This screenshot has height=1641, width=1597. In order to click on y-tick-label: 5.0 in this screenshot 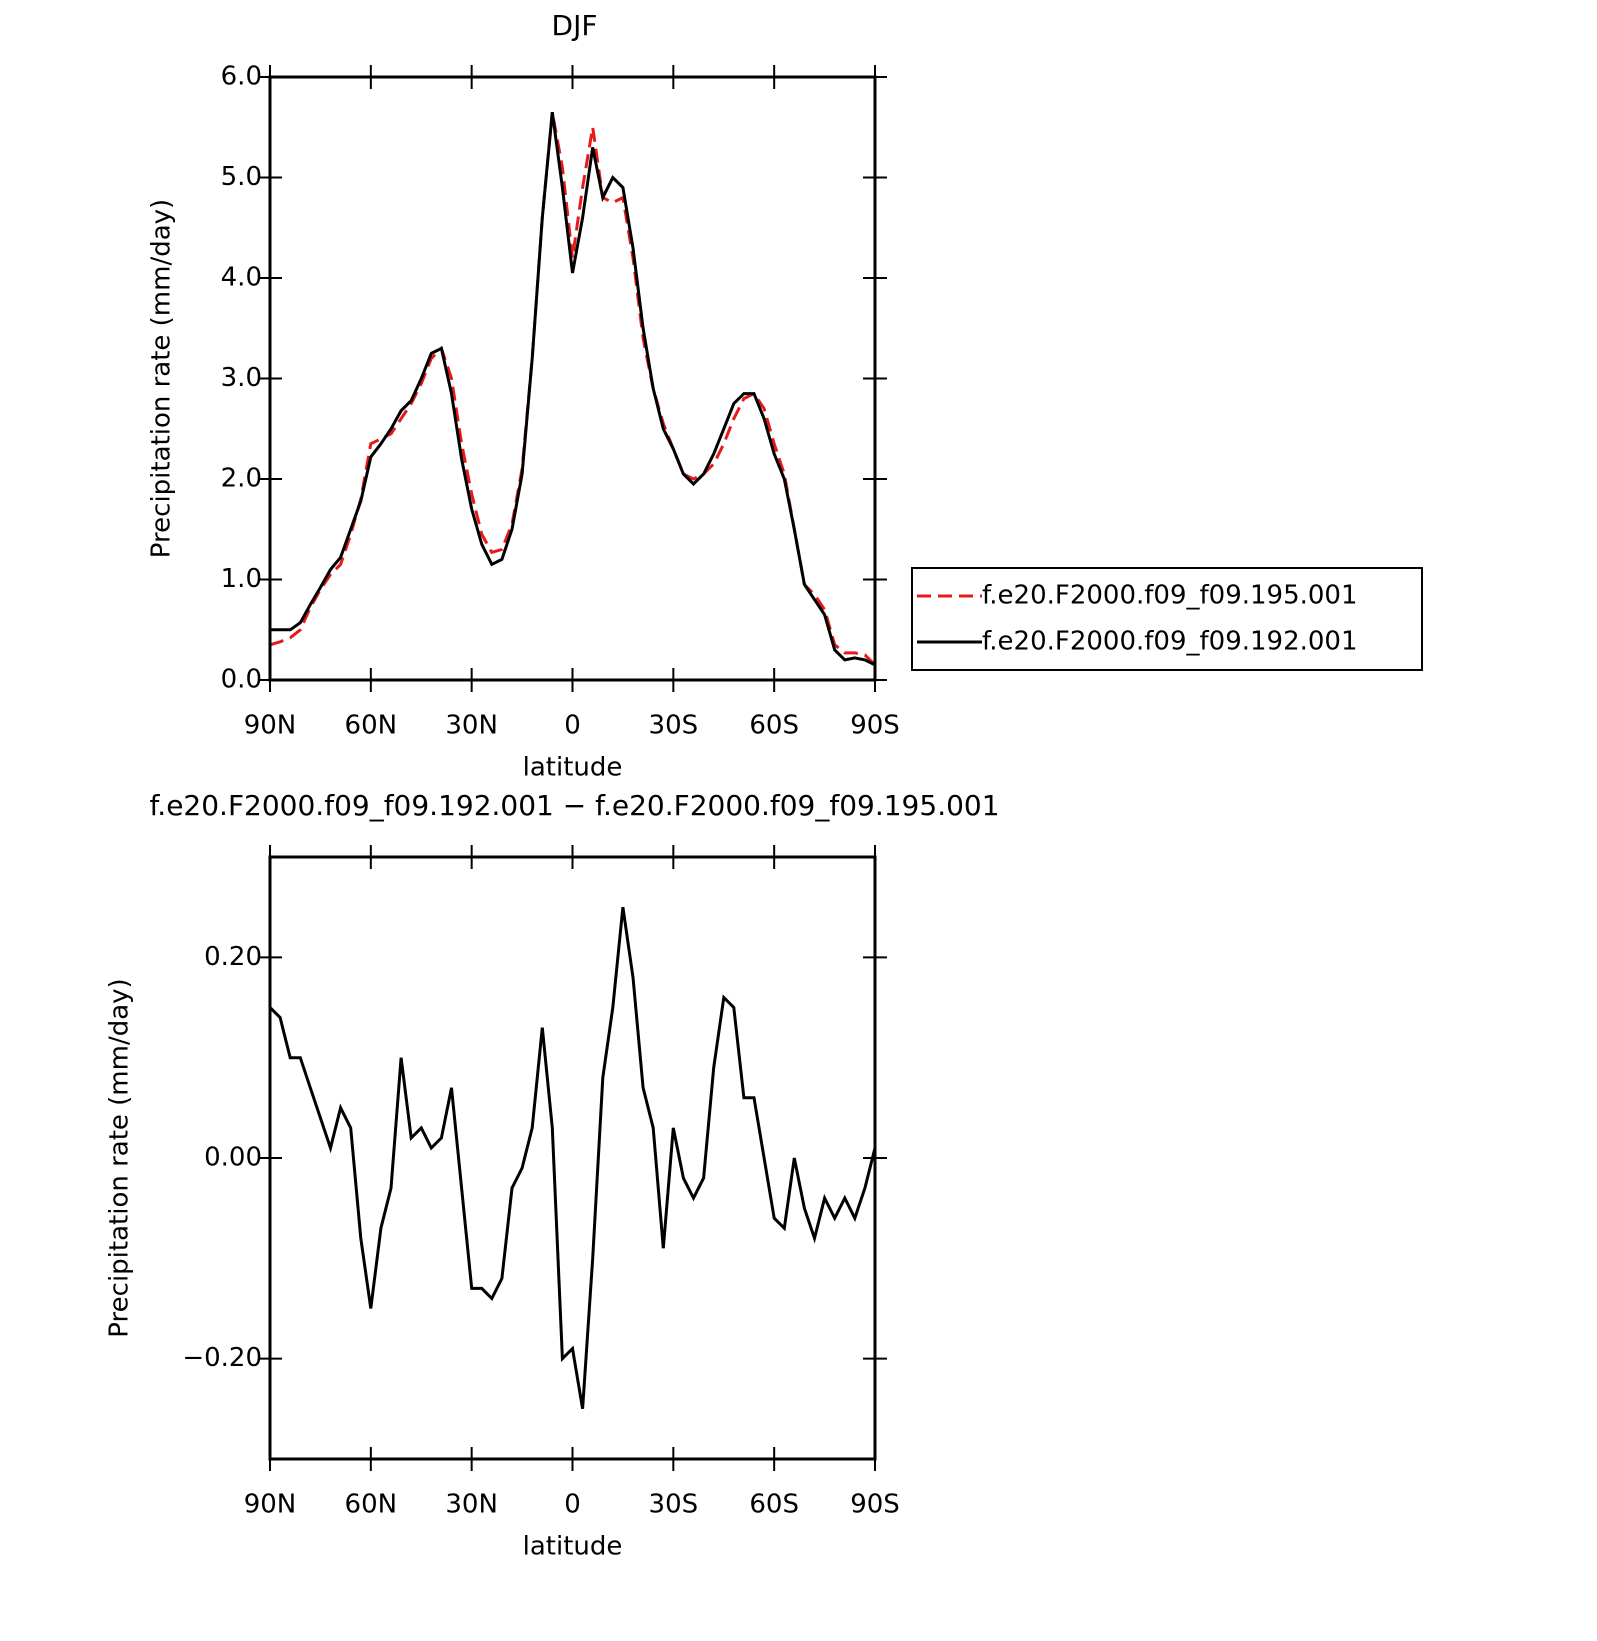, I will do `click(241, 177)`.